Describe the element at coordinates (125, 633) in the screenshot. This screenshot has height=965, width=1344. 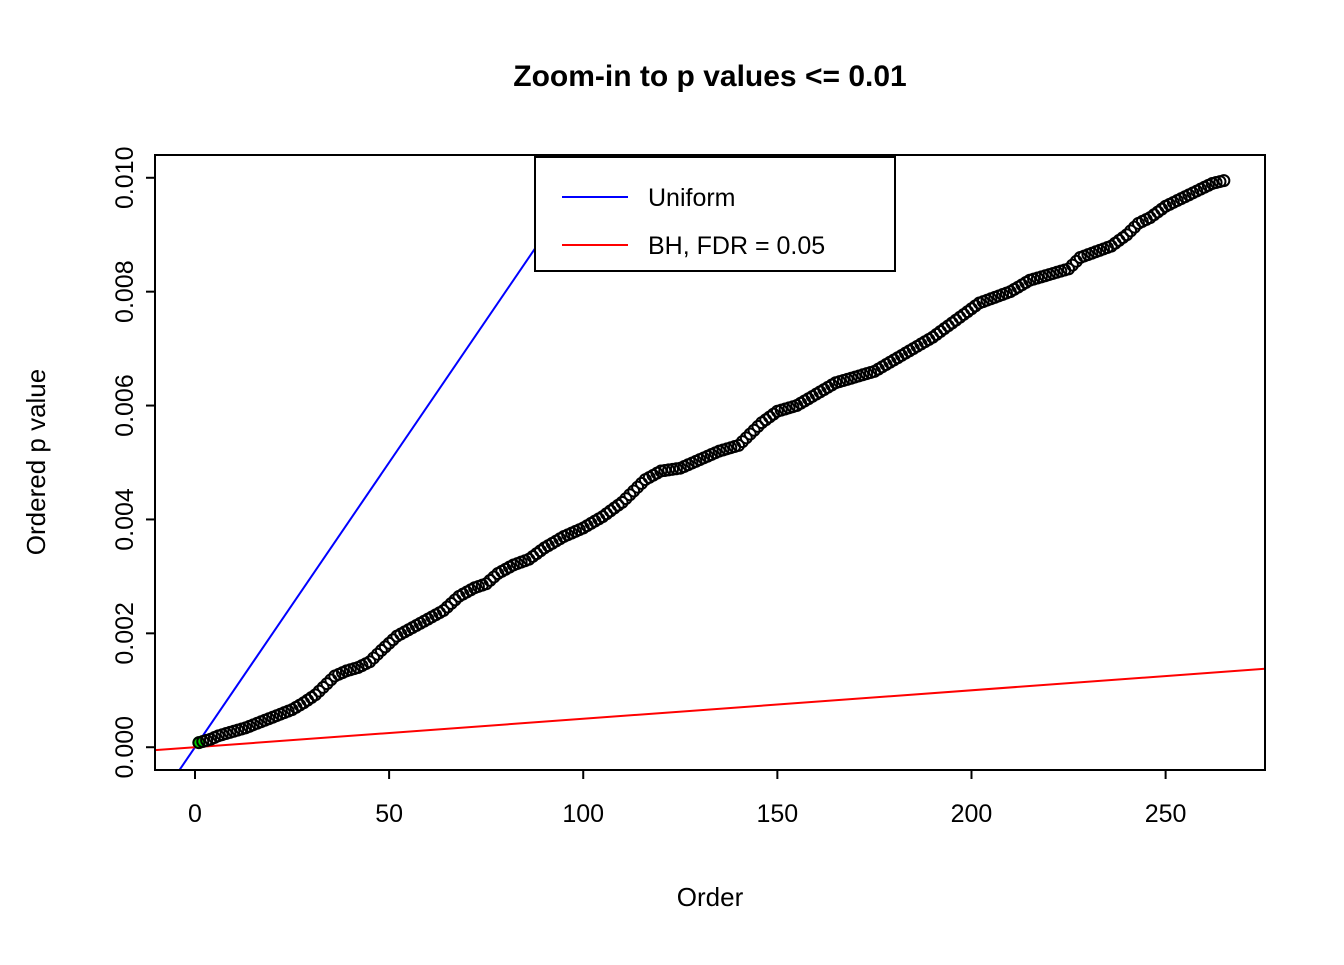
I see `y-tick-label: 0.002` at that location.